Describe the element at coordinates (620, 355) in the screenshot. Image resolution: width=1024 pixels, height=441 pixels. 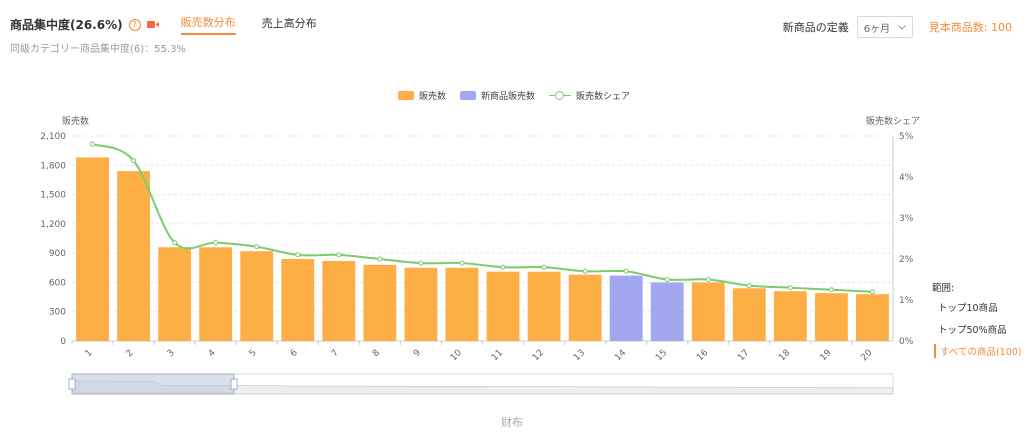
I see `x-tick-label: 14` at that location.